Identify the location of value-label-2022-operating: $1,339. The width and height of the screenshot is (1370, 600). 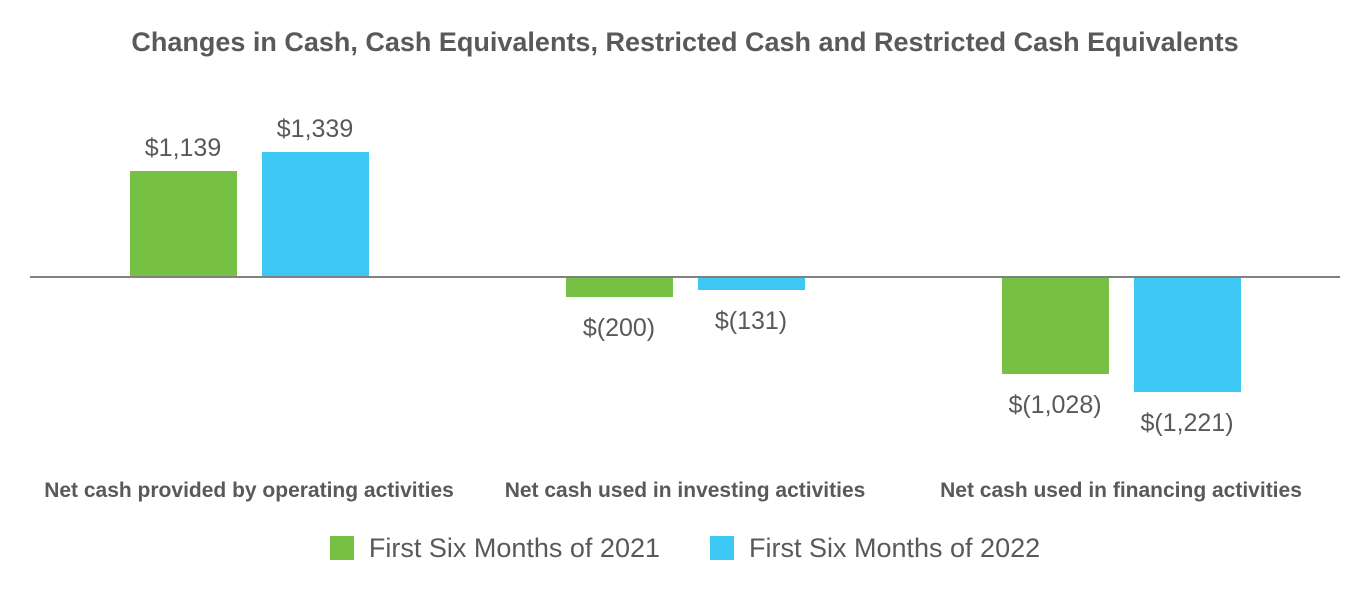
(315, 129).